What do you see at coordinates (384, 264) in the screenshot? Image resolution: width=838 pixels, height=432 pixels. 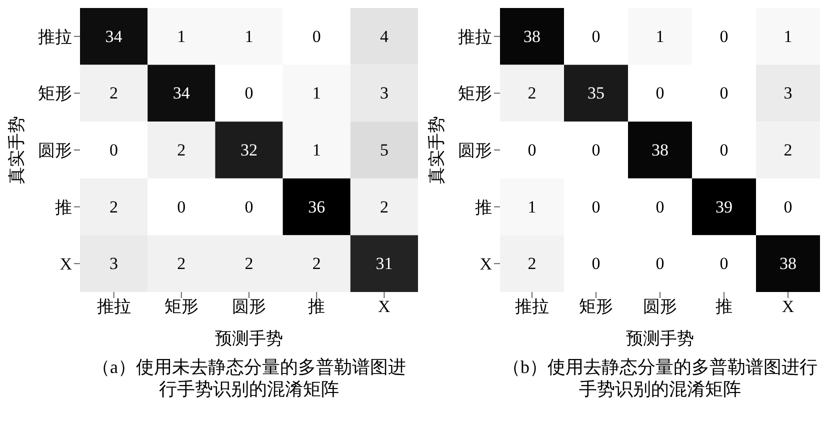 I see `data-label: 31` at bounding box center [384, 264].